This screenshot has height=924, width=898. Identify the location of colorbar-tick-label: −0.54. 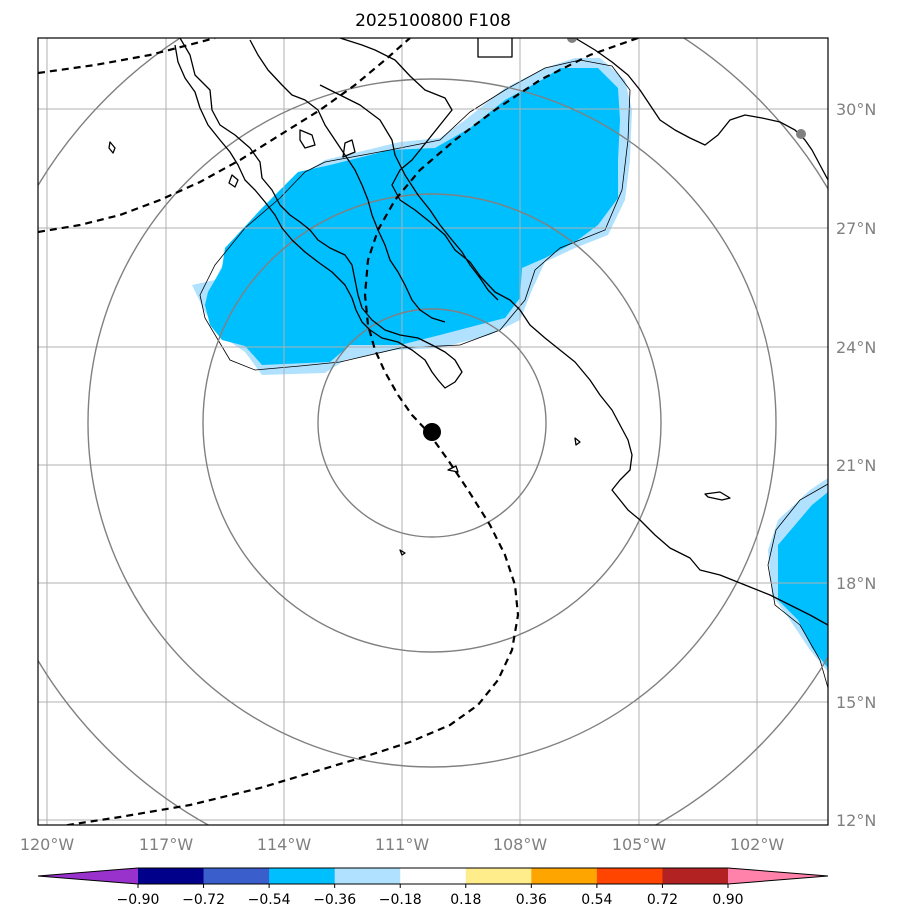
(269, 900).